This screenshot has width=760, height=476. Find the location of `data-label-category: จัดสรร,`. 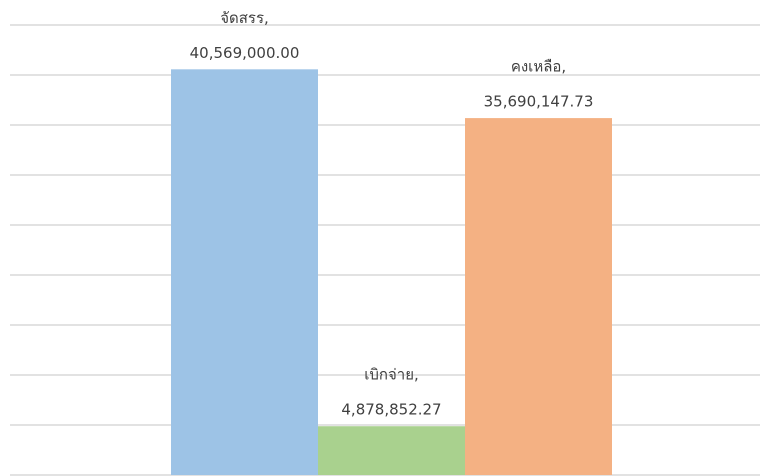

data-label-category: จัดสรร, is located at coordinates (244, 18).